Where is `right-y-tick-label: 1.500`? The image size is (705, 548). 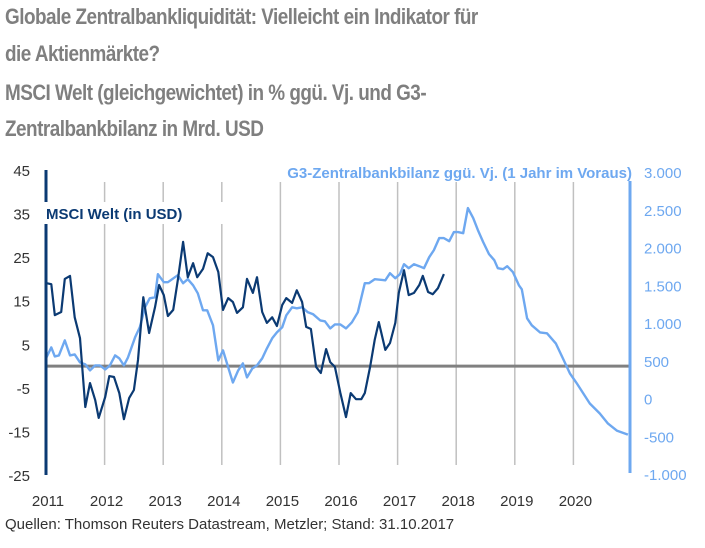
right-y-tick-label: 1.500 is located at coordinates (663, 286).